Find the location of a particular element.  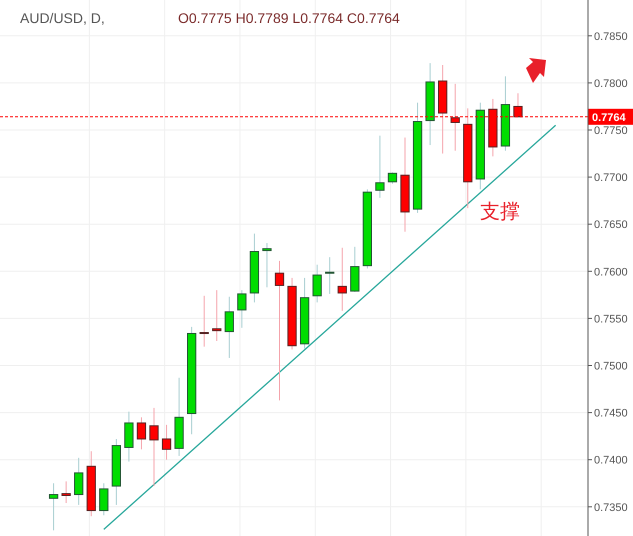

y-tick-label: 0.7450 is located at coordinates (611, 414).